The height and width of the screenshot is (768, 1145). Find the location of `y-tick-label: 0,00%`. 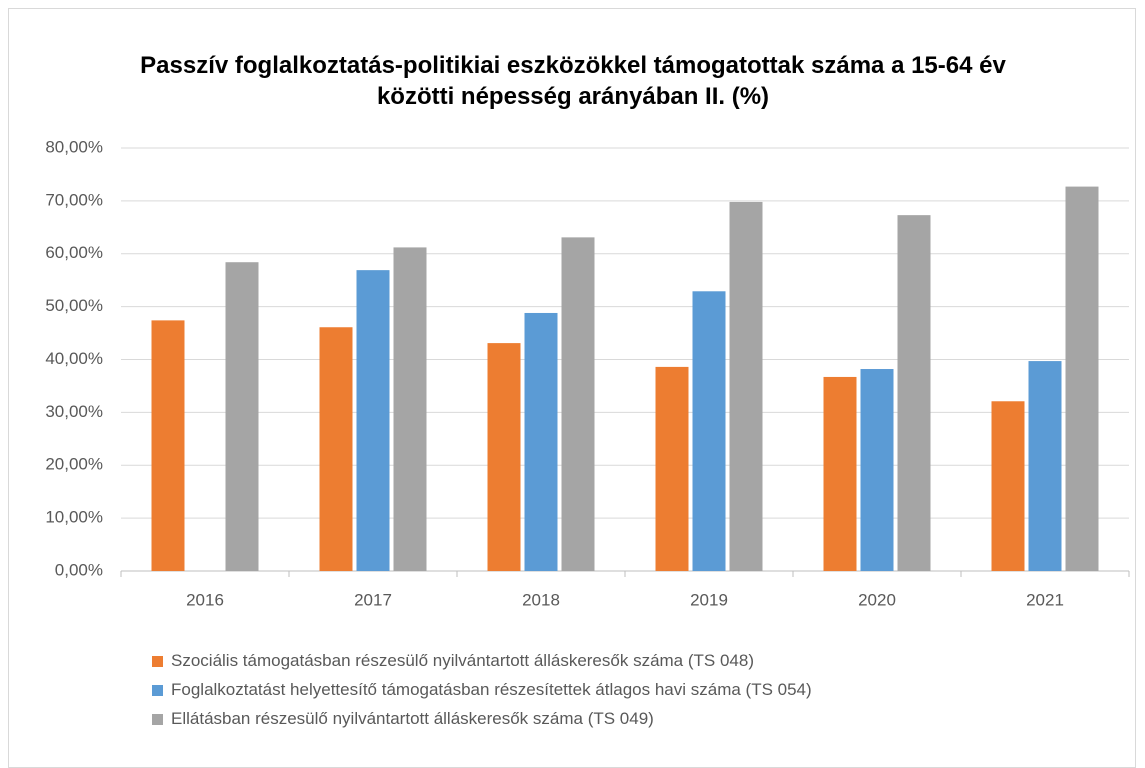

y-tick-label: 0,00% is located at coordinates (79, 569).